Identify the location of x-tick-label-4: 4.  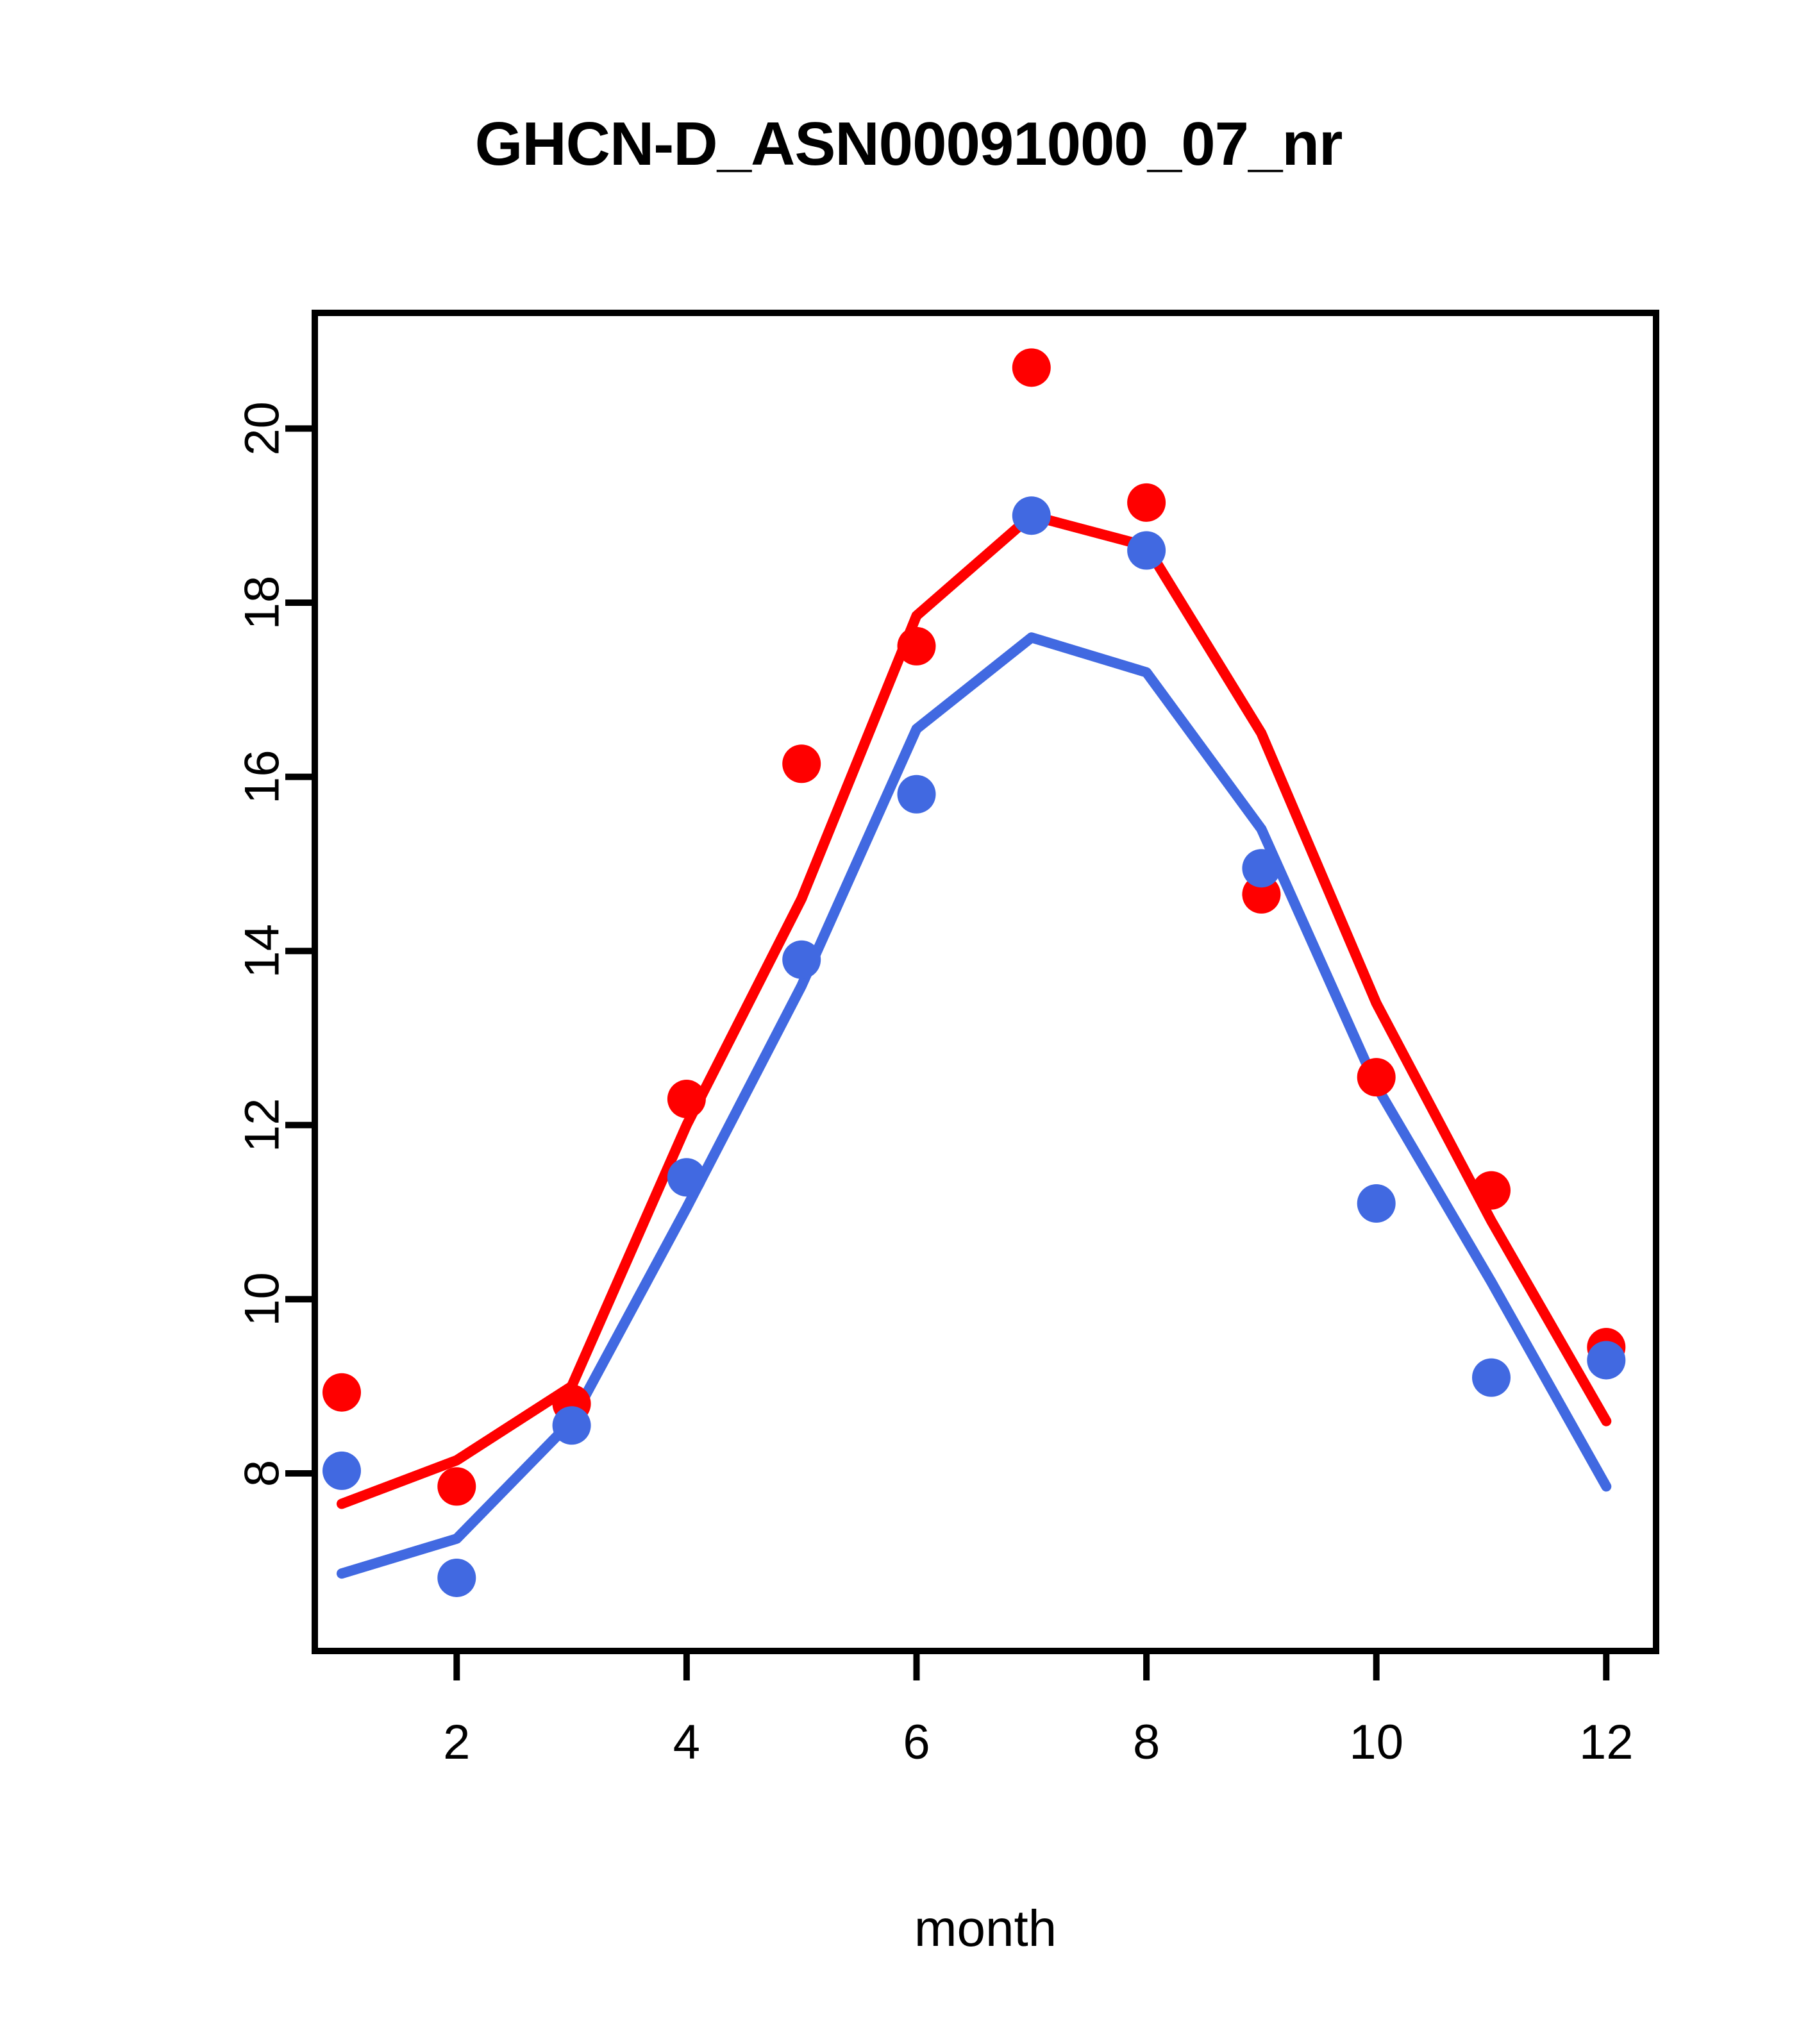
(687, 1742).